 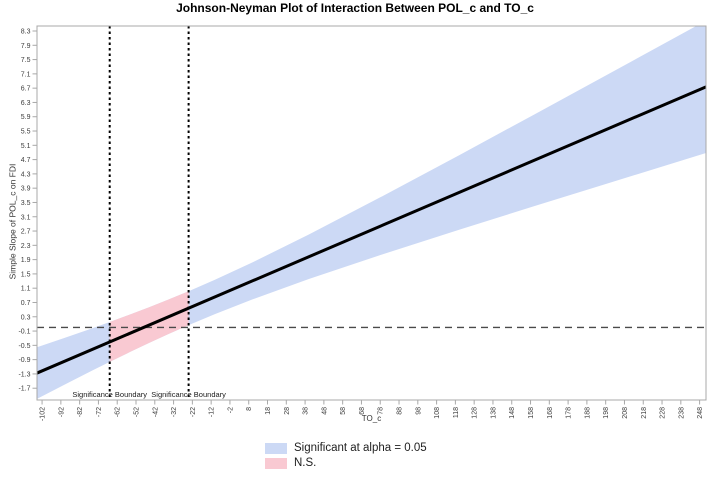 What do you see at coordinates (26, 146) in the screenshot?
I see `y-tick-label: 5.1` at bounding box center [26, 146].